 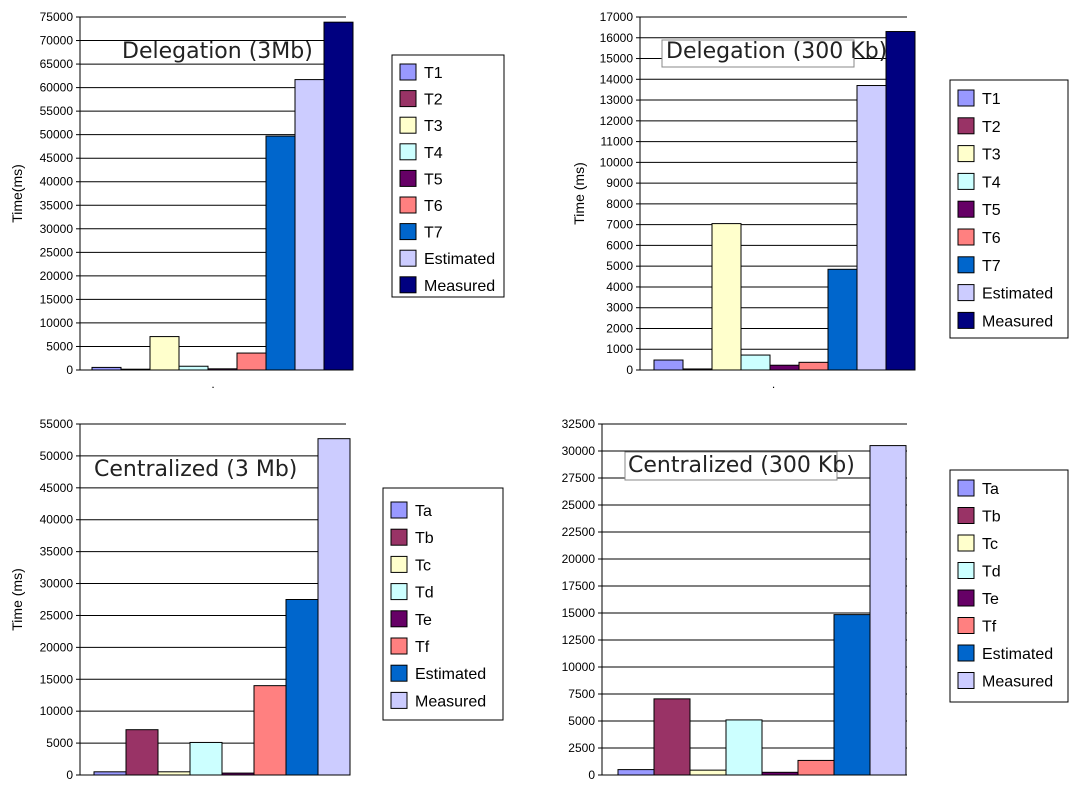 I want to click on y-tick-label: 75000, so click(x=57, y=17).